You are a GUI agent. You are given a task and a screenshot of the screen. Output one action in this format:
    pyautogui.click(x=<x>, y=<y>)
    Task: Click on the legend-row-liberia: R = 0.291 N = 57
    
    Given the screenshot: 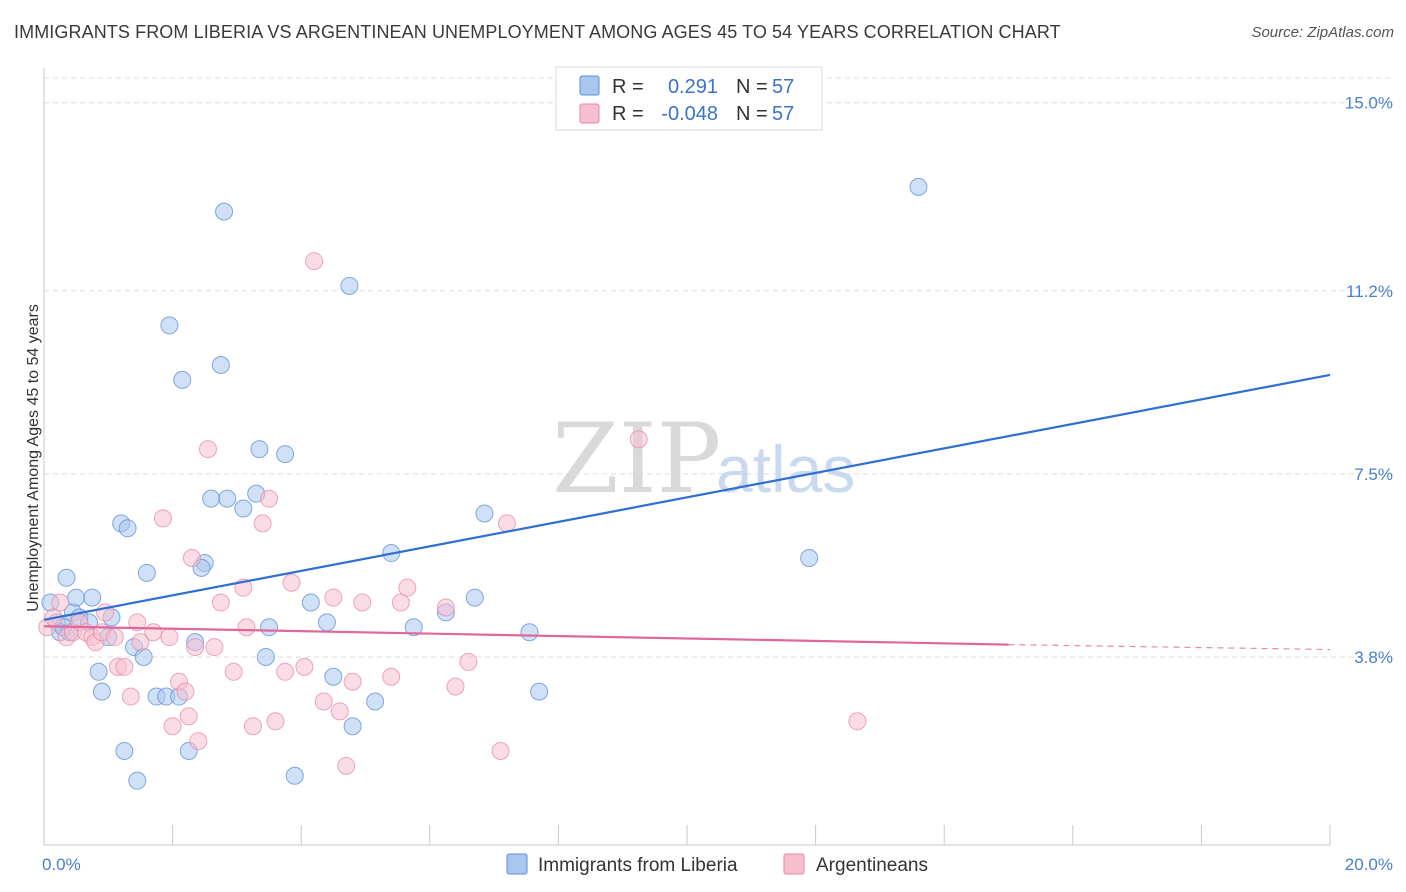 What is the action you would take?
    pyautogui.click(x=686, y=86)
    